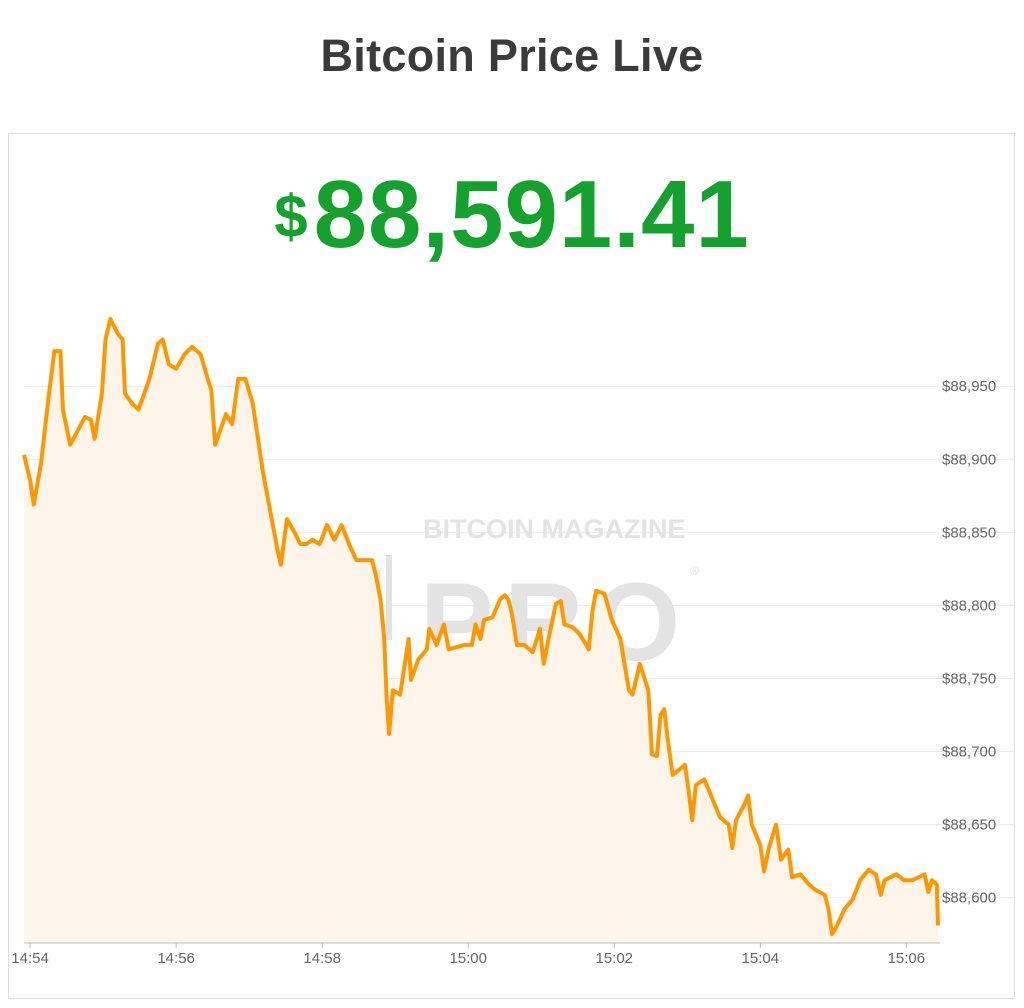  I want to click on y-tick-label: $88,900, so click(969, 459).